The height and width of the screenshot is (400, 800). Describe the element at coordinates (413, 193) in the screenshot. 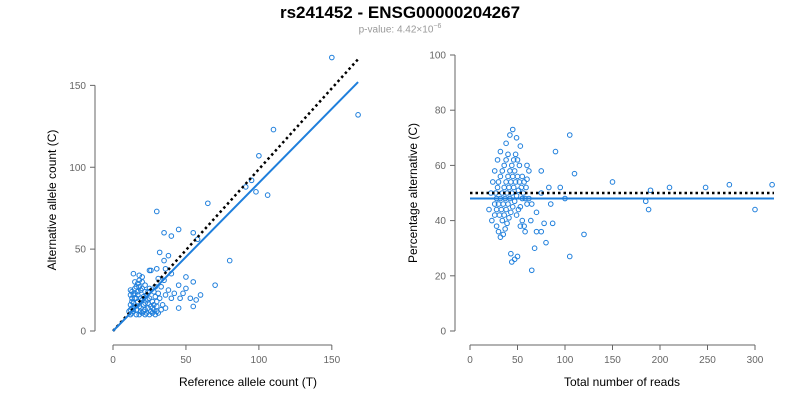

I see `y-axis-label: Percentage alternative (C)` at that location.